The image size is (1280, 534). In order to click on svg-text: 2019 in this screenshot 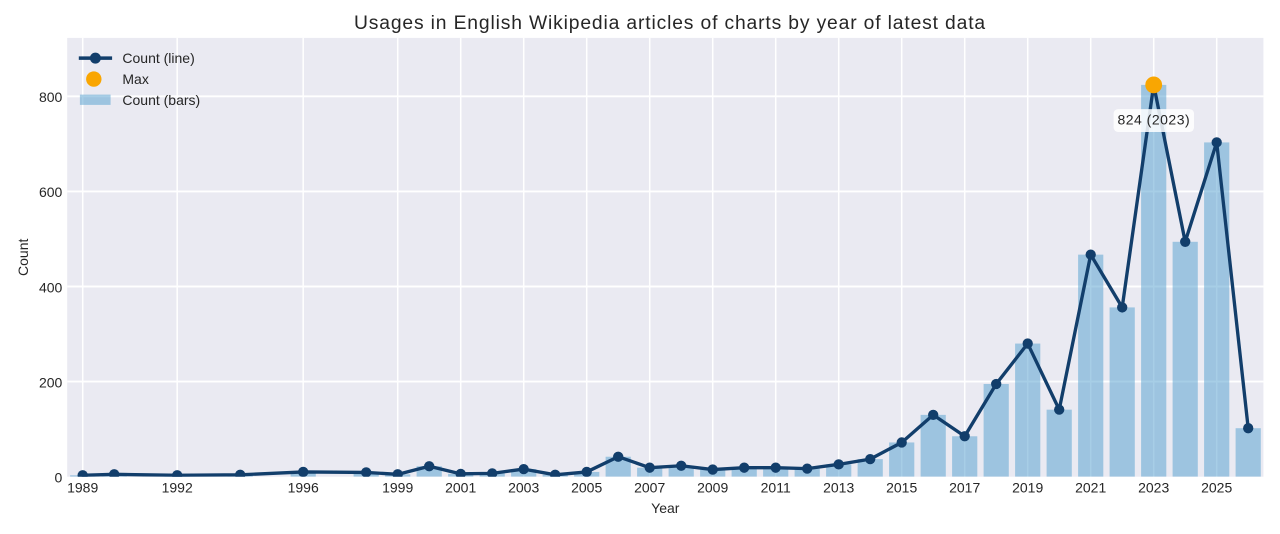, I will do `click(1027, 487)`.